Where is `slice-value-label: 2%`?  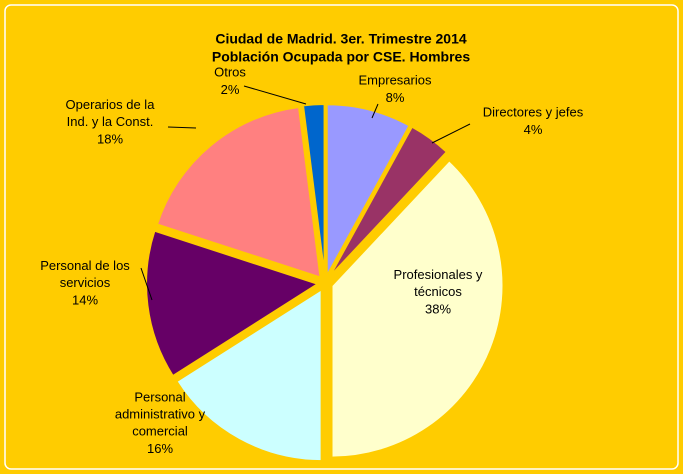
slice-value-label: 2% is located at coordinates (230, 89).